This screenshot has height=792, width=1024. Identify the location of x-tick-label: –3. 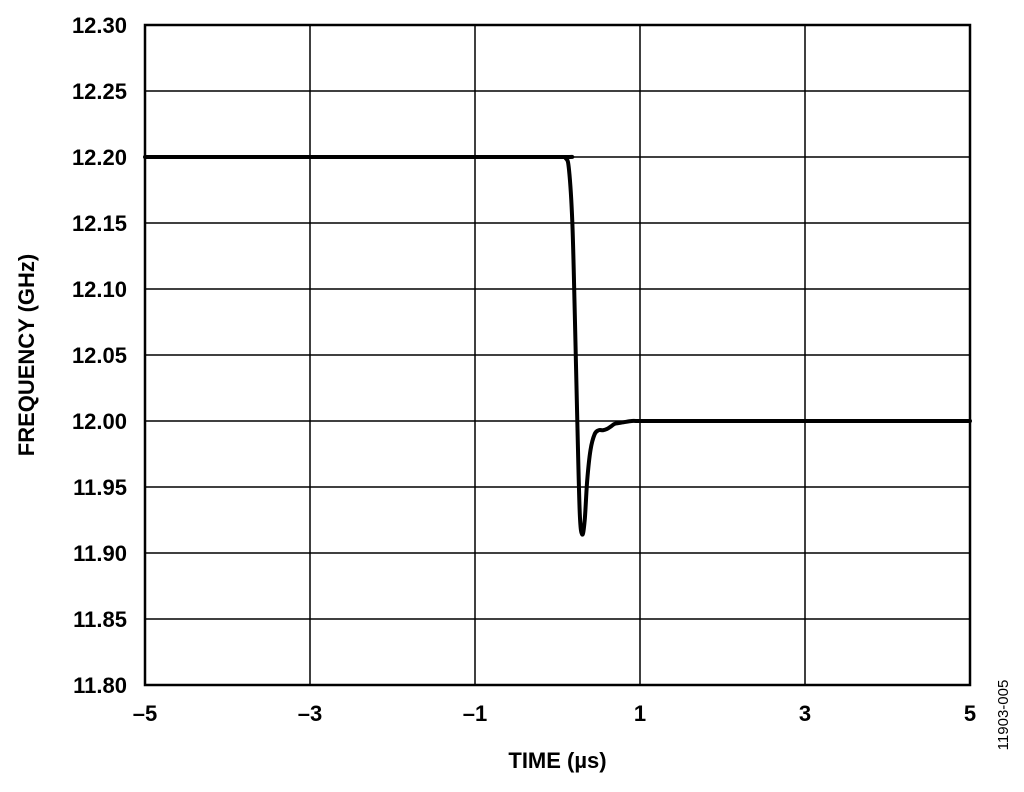
(310, 713).